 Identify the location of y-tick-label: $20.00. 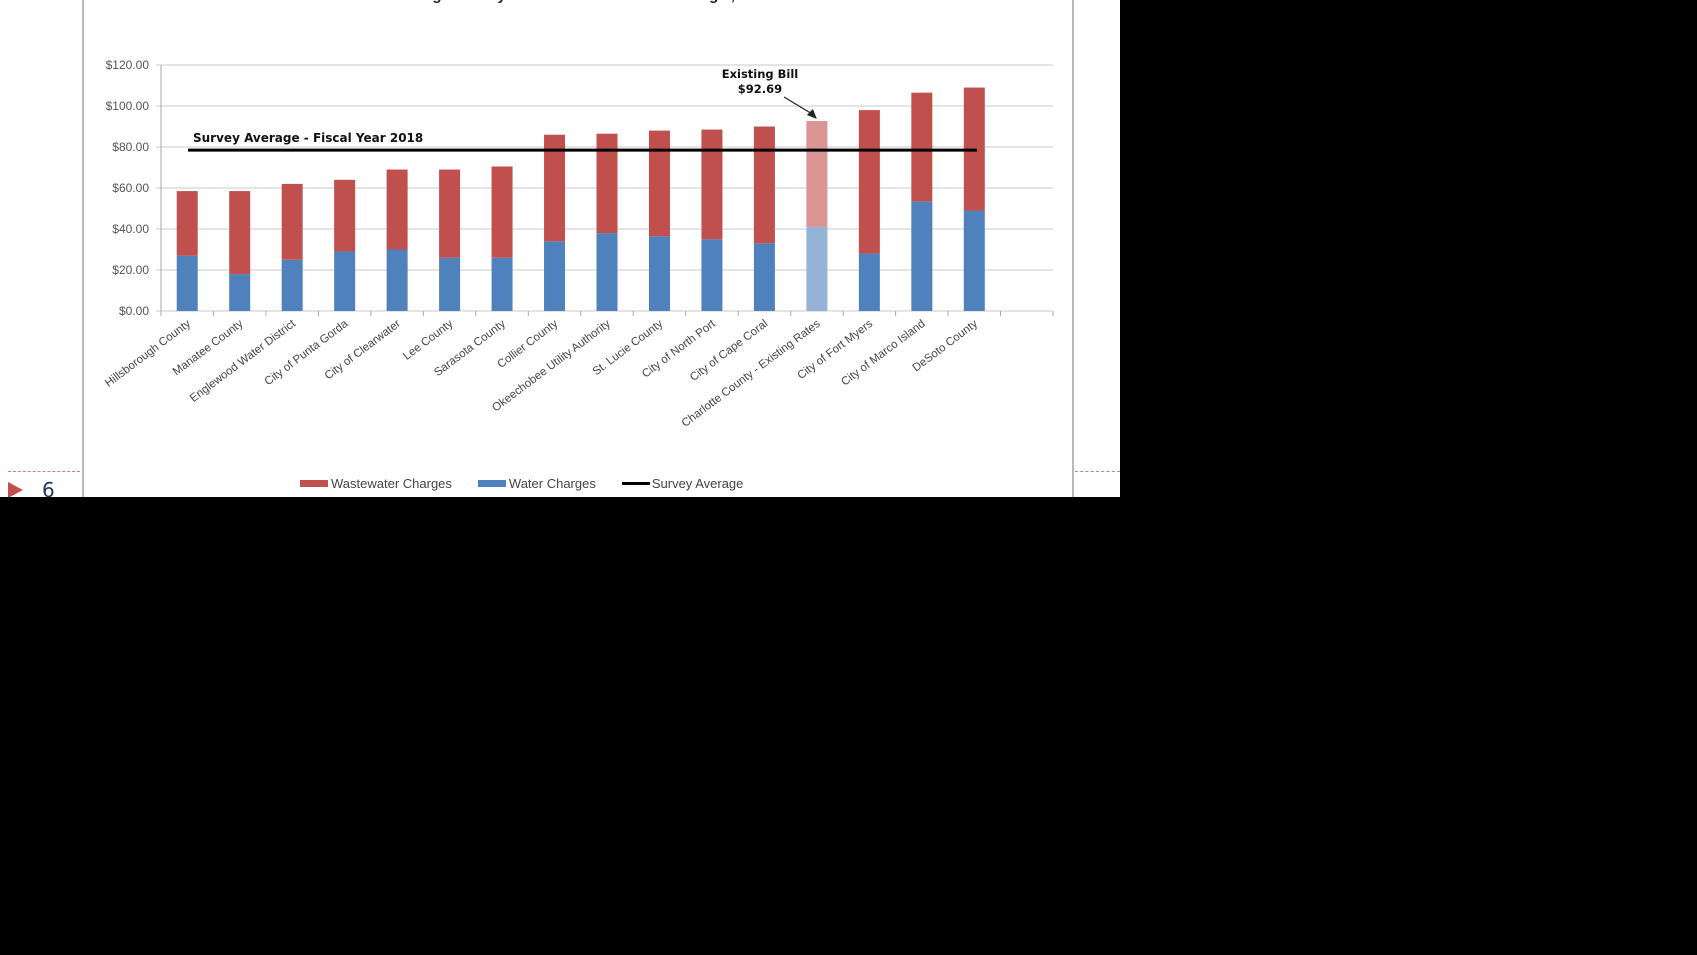
(130, 270).